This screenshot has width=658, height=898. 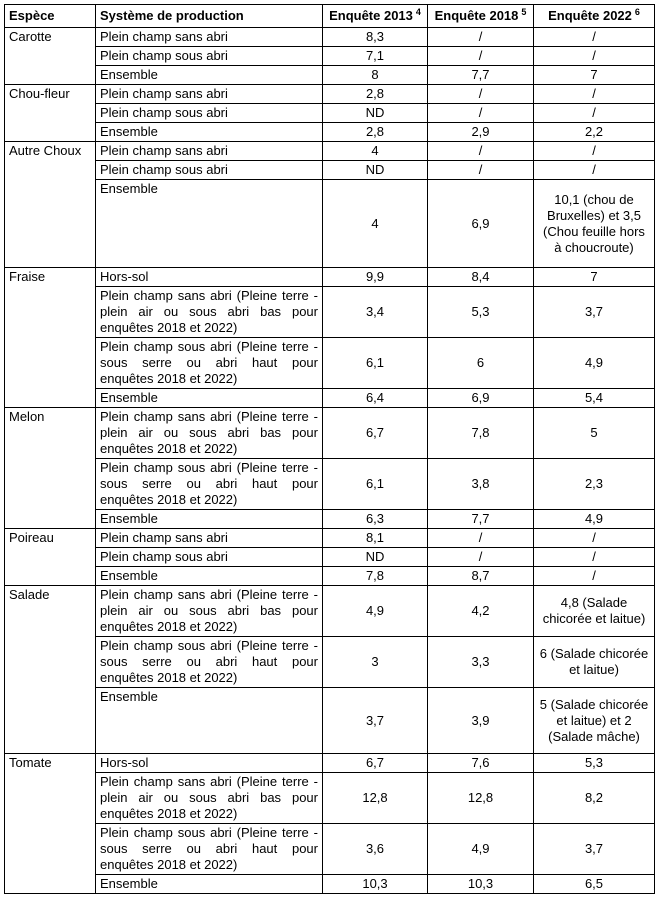 I want to click on value-2022-cell: 2,3, so click(x=594, y=484).